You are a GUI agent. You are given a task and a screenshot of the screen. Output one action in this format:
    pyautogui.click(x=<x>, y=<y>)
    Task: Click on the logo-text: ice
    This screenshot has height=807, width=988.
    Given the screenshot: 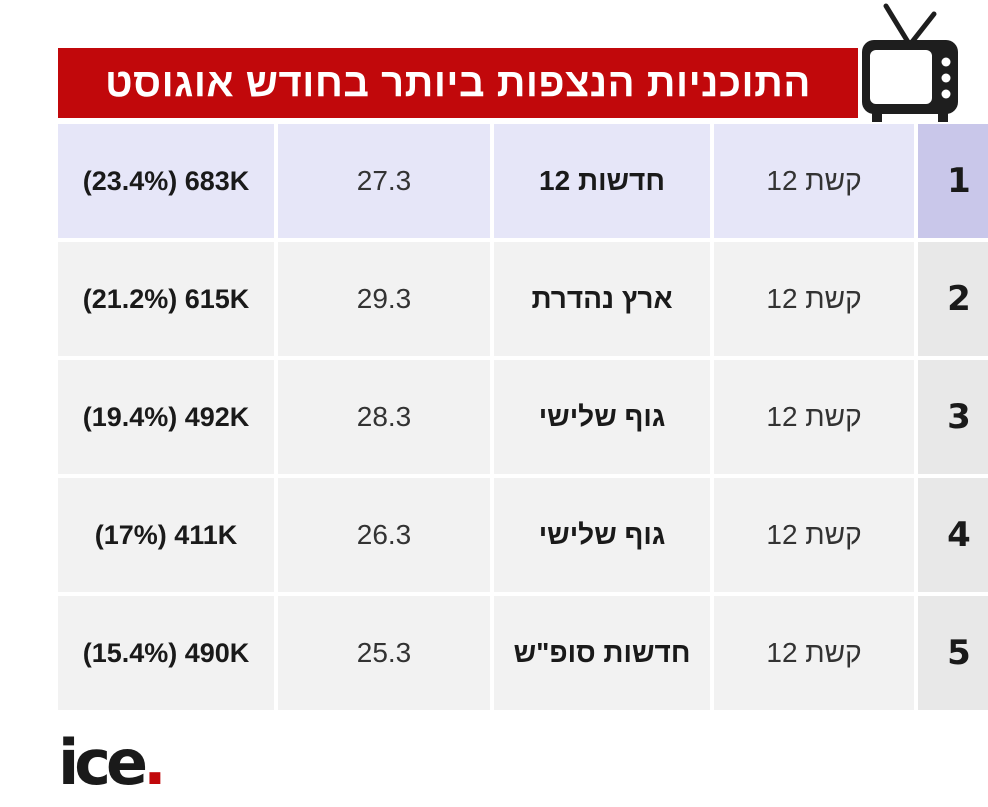 What is the action you would take?
    pyautogui.click(x=103, y=762)
    